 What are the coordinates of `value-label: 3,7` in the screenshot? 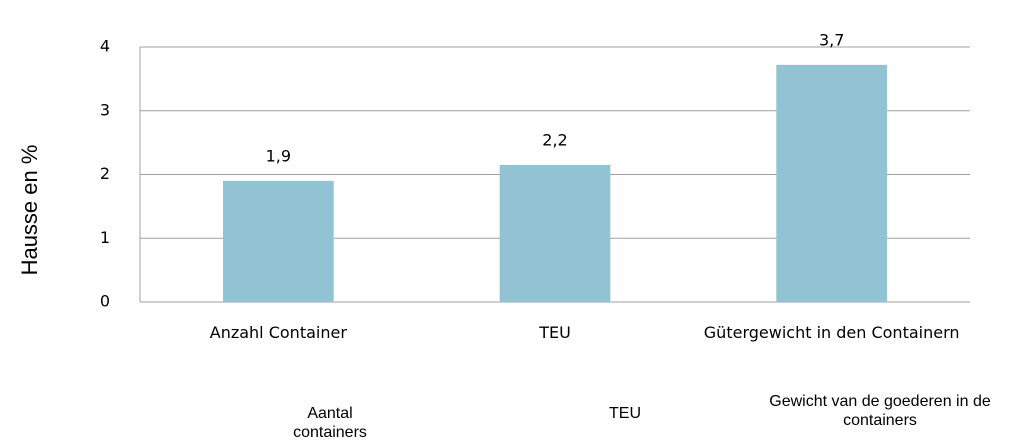 It's located at (831, 39).